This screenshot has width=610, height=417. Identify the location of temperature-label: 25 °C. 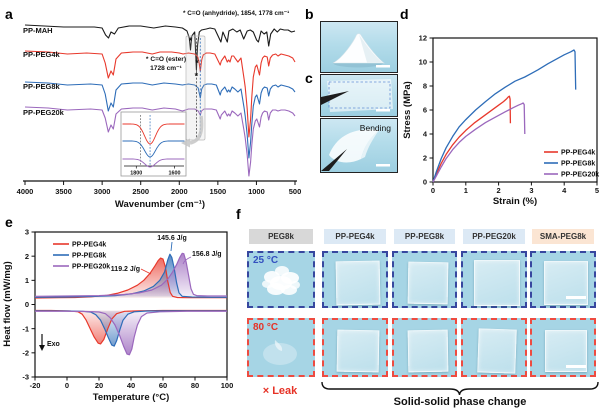
(266, 260).